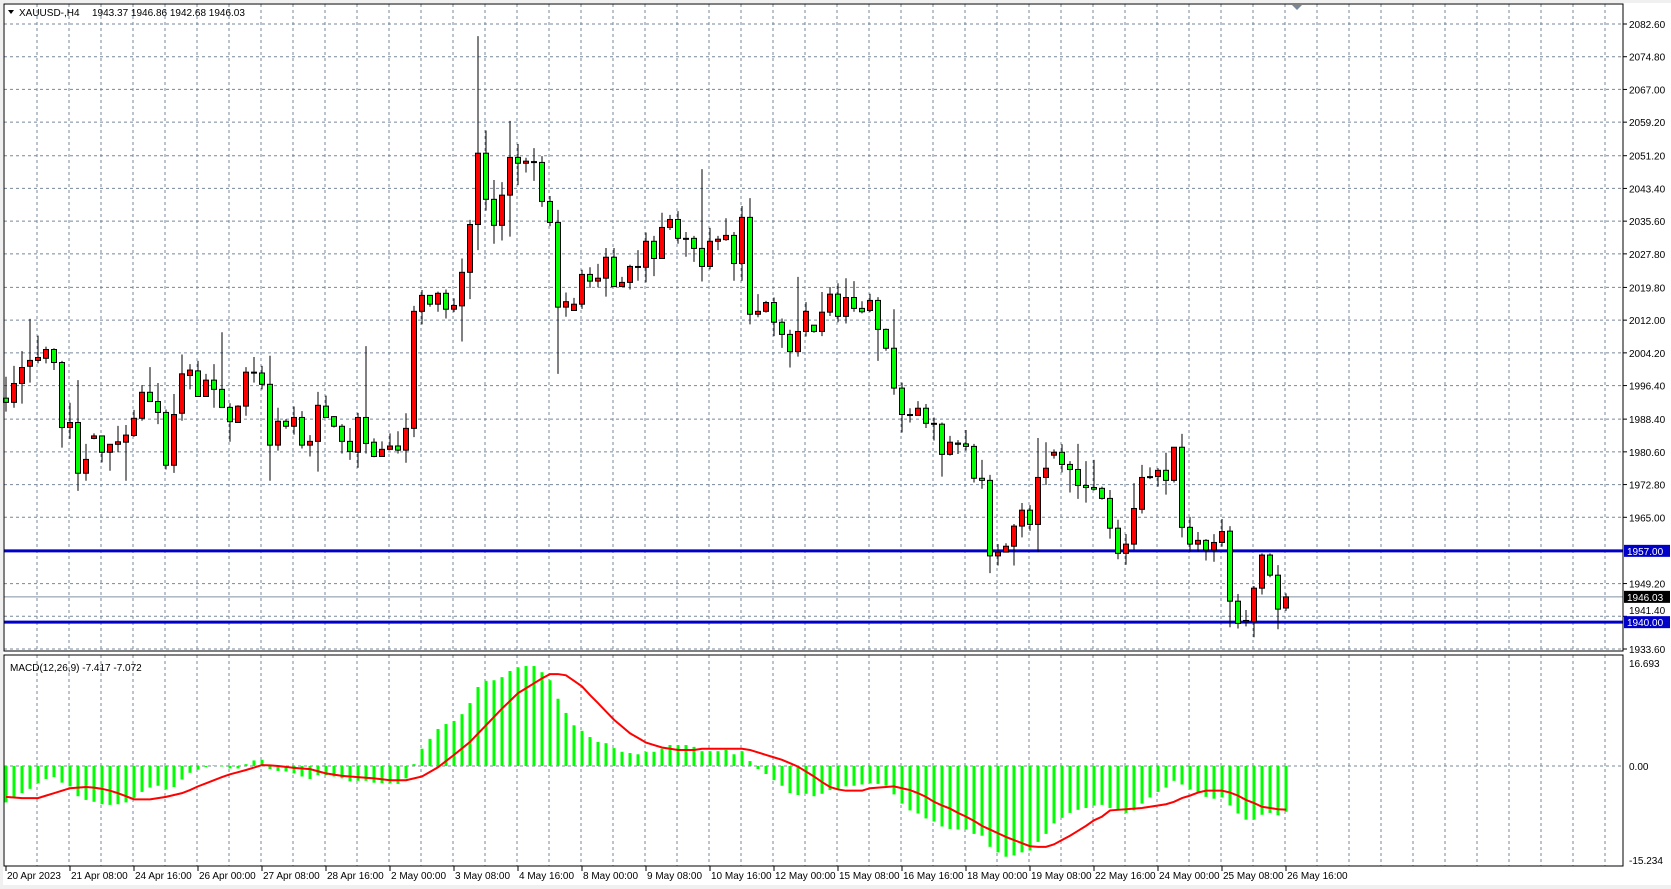  Describe the element at coordinates (227, 876) in the screenshot. I see `time-axis-label: 26 Apr 00:00` at that location.